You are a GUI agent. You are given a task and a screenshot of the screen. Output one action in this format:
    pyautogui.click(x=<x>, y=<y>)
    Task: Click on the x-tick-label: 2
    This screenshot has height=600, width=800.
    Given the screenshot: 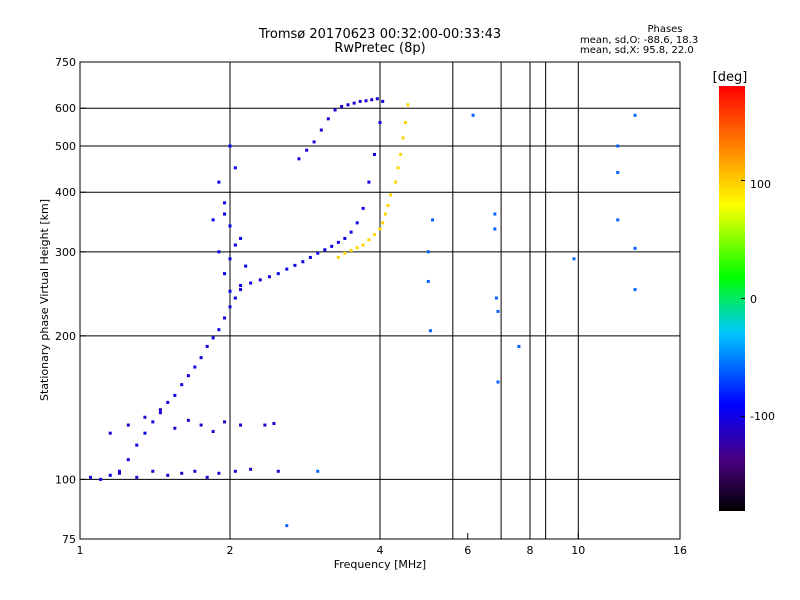 What is the action you would take?
    pyautogui.click(x=230, y=550)
    